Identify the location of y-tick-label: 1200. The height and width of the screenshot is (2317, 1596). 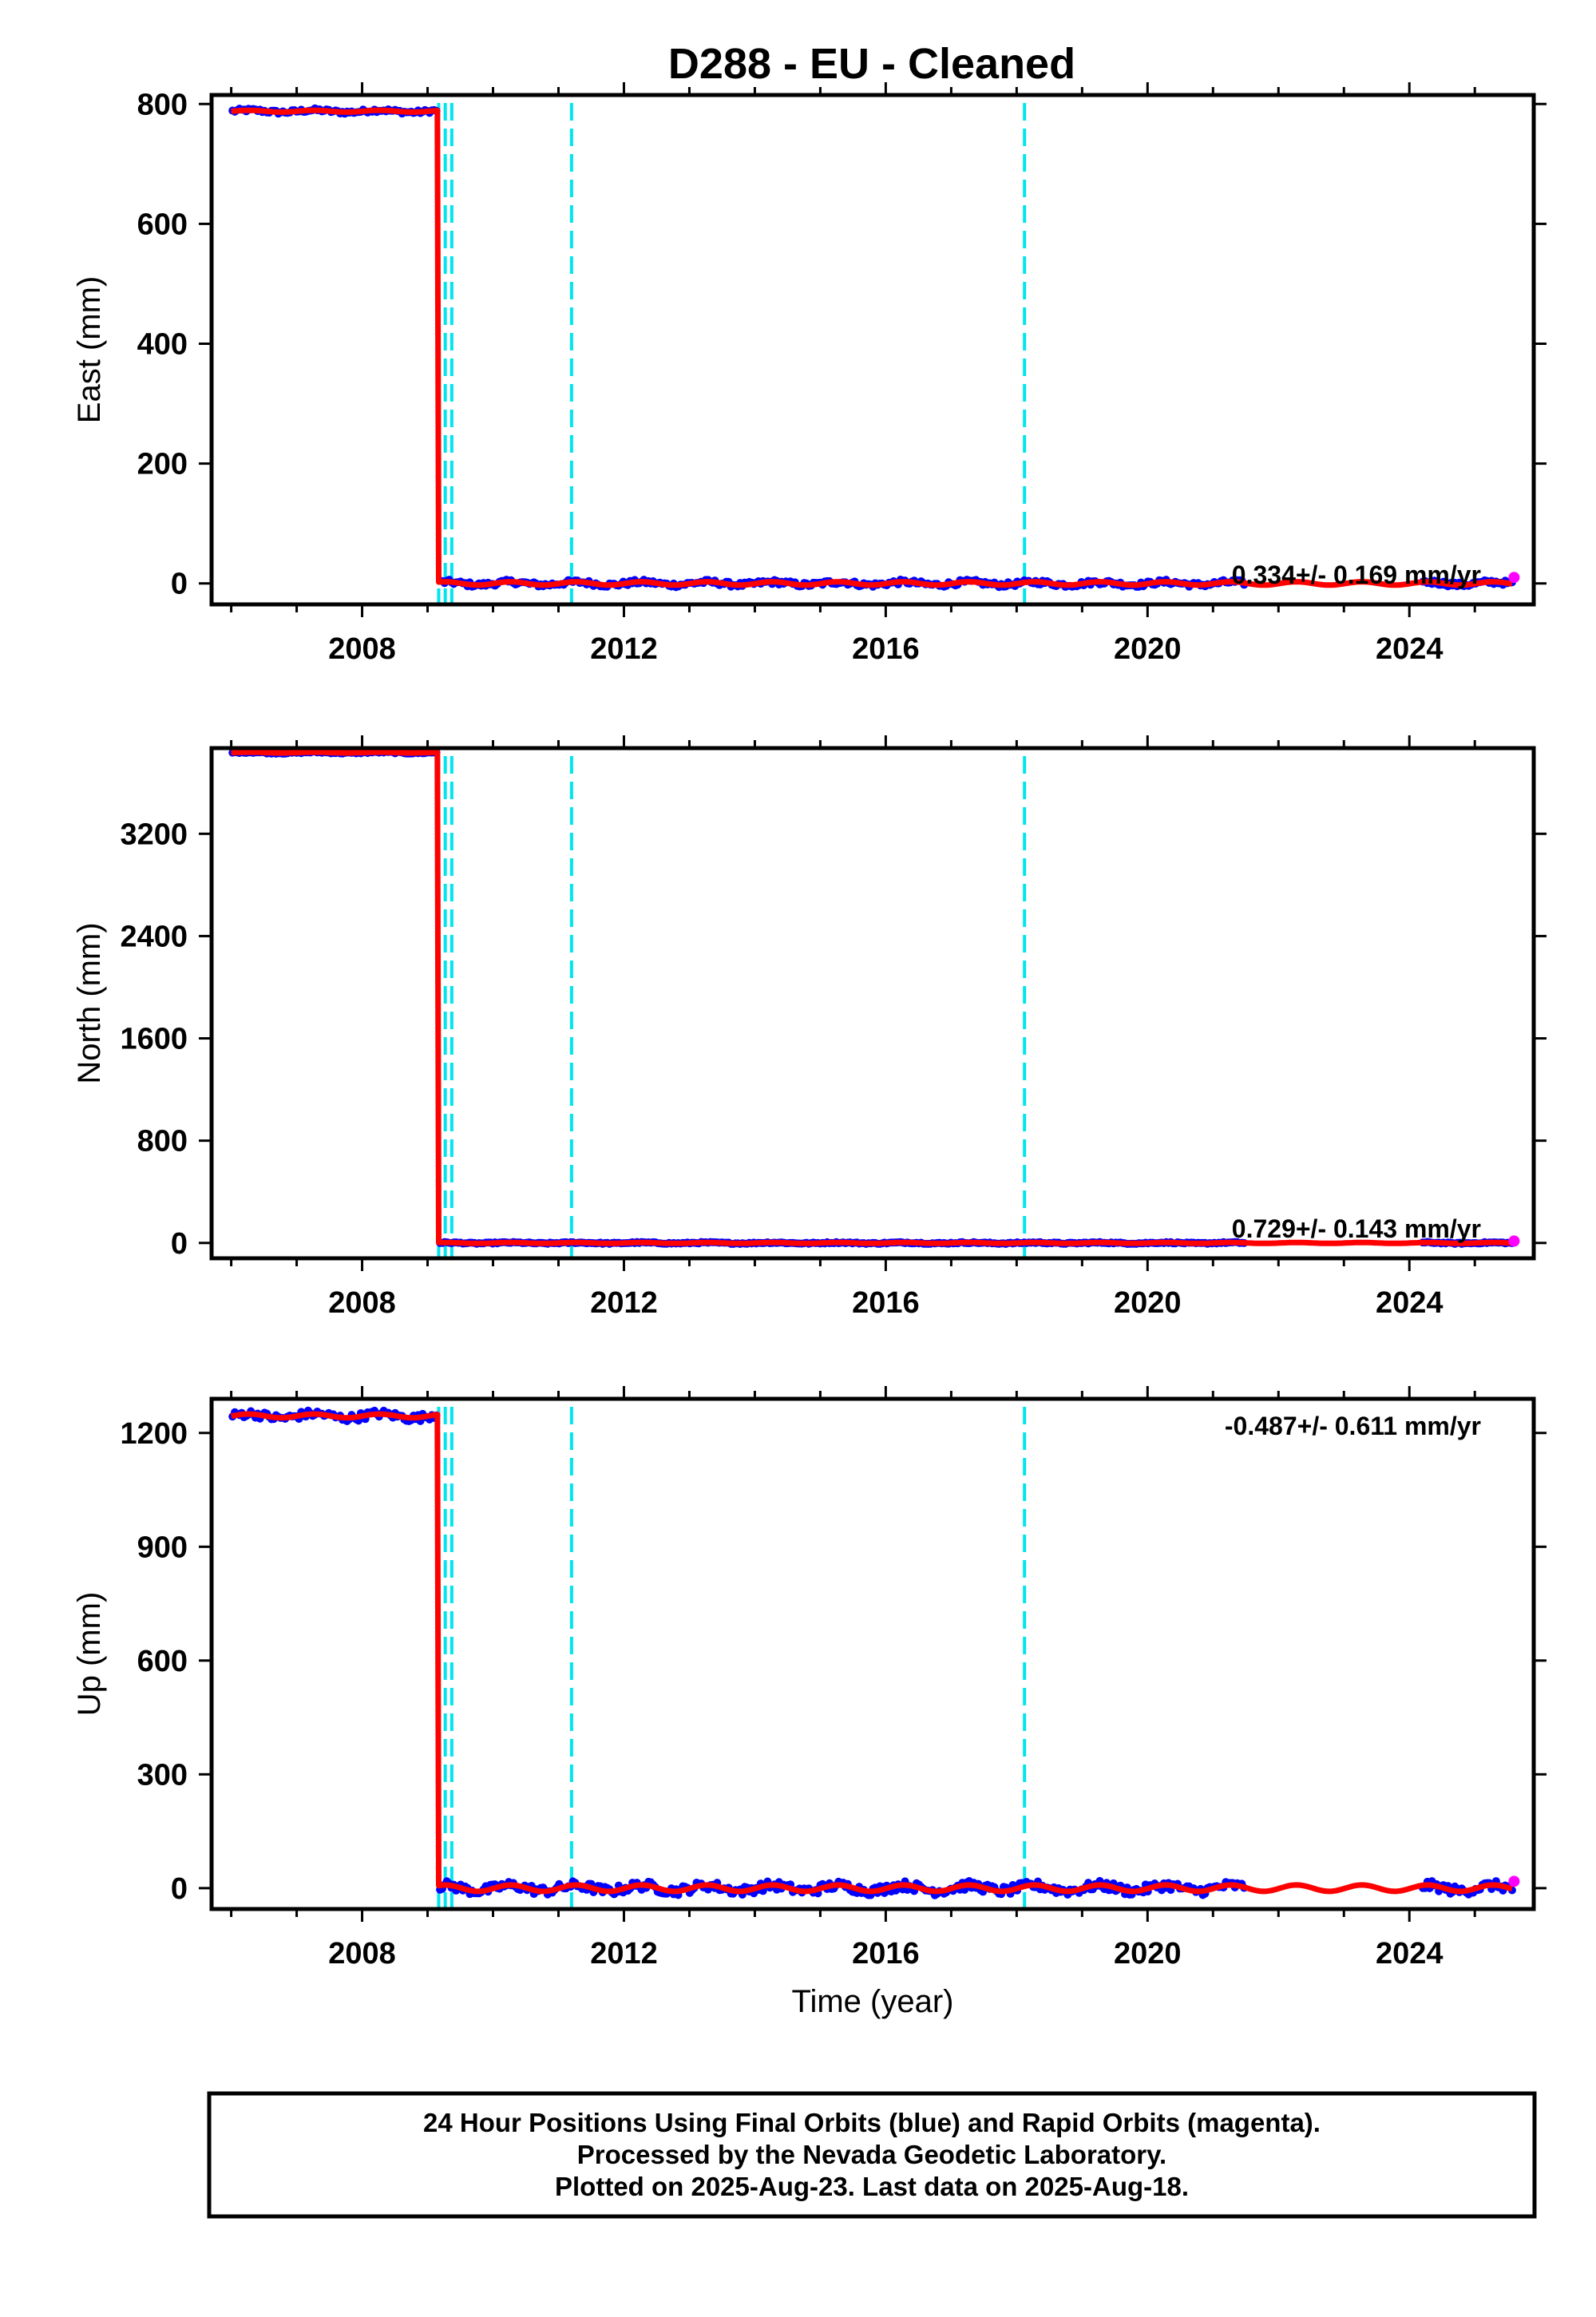
(154, 1434).